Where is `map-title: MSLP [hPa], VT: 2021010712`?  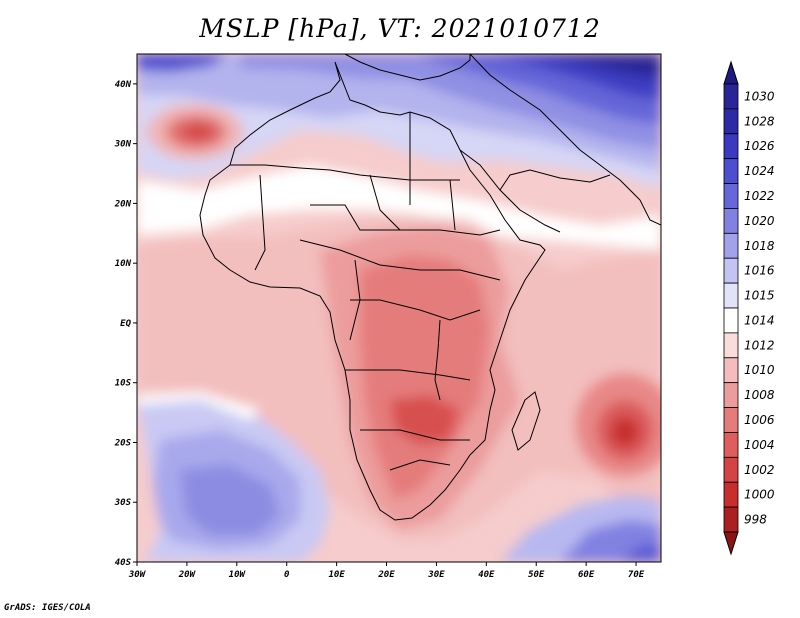
map-title: MSLP [hPa], VT: 2021010712 is located at coordinates (400, 28).